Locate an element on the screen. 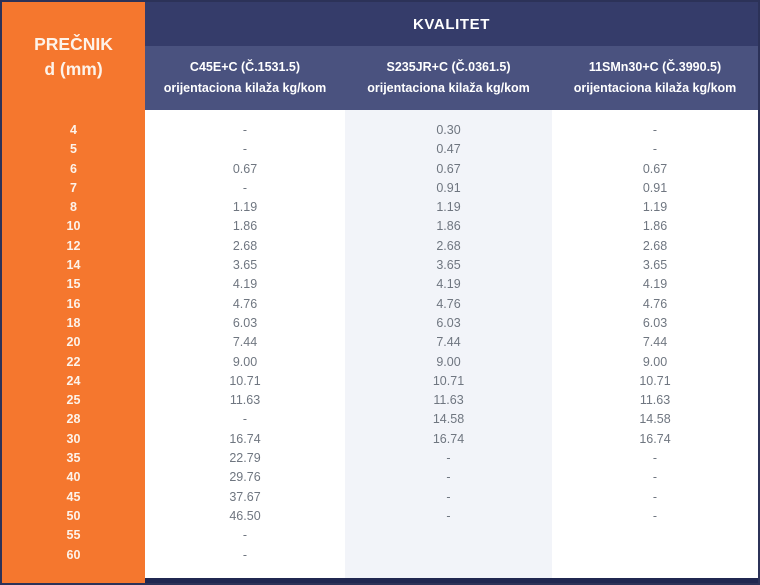 The image size is (760, 585). table-cell: 29.76 is located at coordinates (245, 477).